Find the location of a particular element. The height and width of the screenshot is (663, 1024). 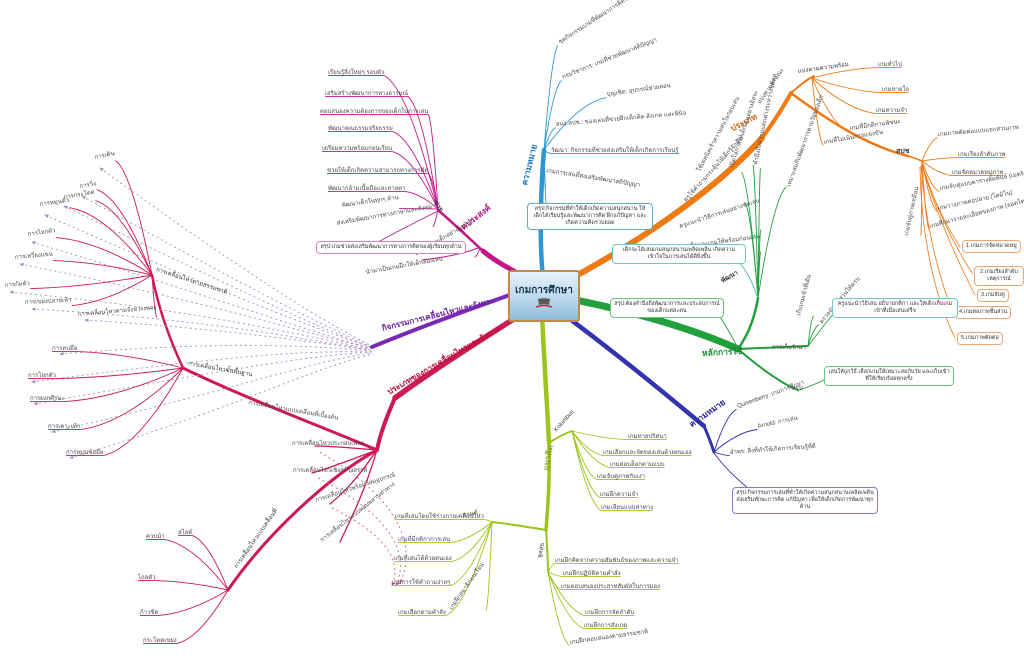

types-numbered-box: 5.เกมภาพตัดต่อ is located at coordinates (980, 339).